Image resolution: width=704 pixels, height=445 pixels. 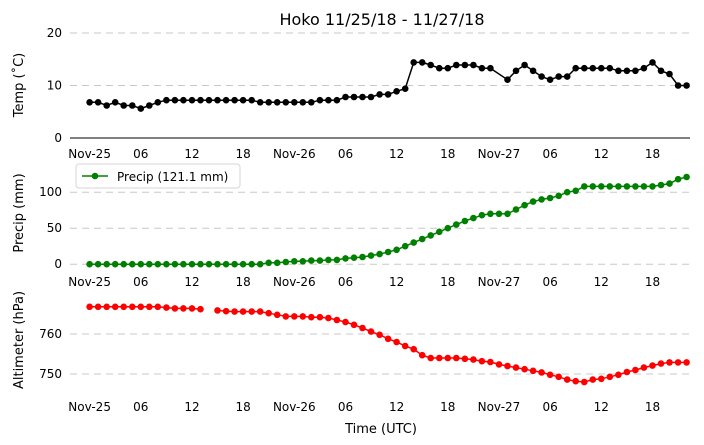 What do you see at coordinates (95, 176) in the screenshot?
I see `legend-swatch-marker` at bounding box center [95, 176].